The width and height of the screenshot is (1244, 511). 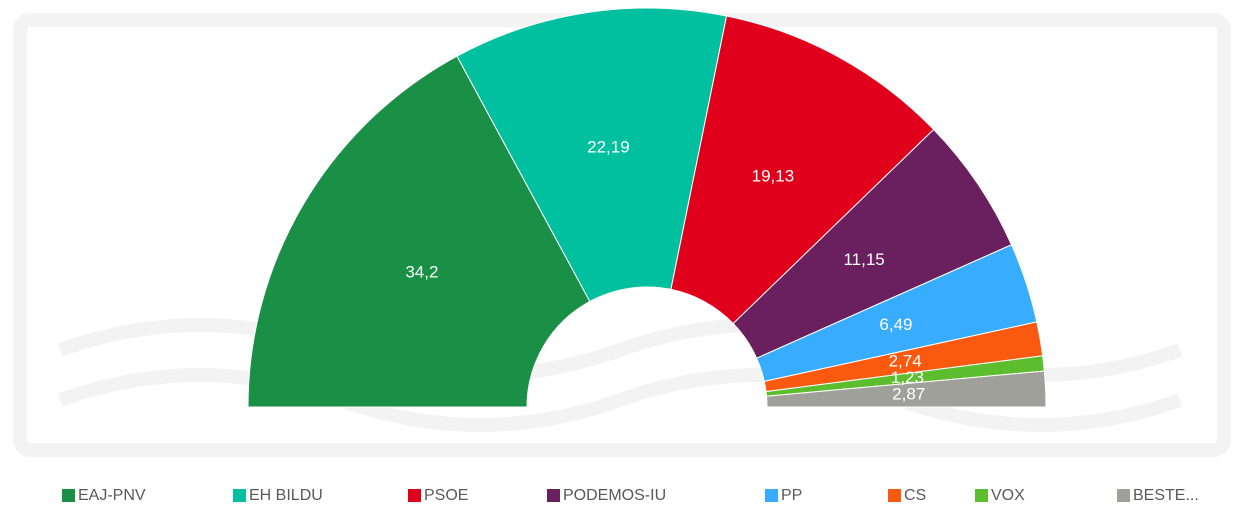 What do you see at coordinates (907, 377) in the screenshot?
I see `data-label: 1,23` at bounding box center [907, 377].